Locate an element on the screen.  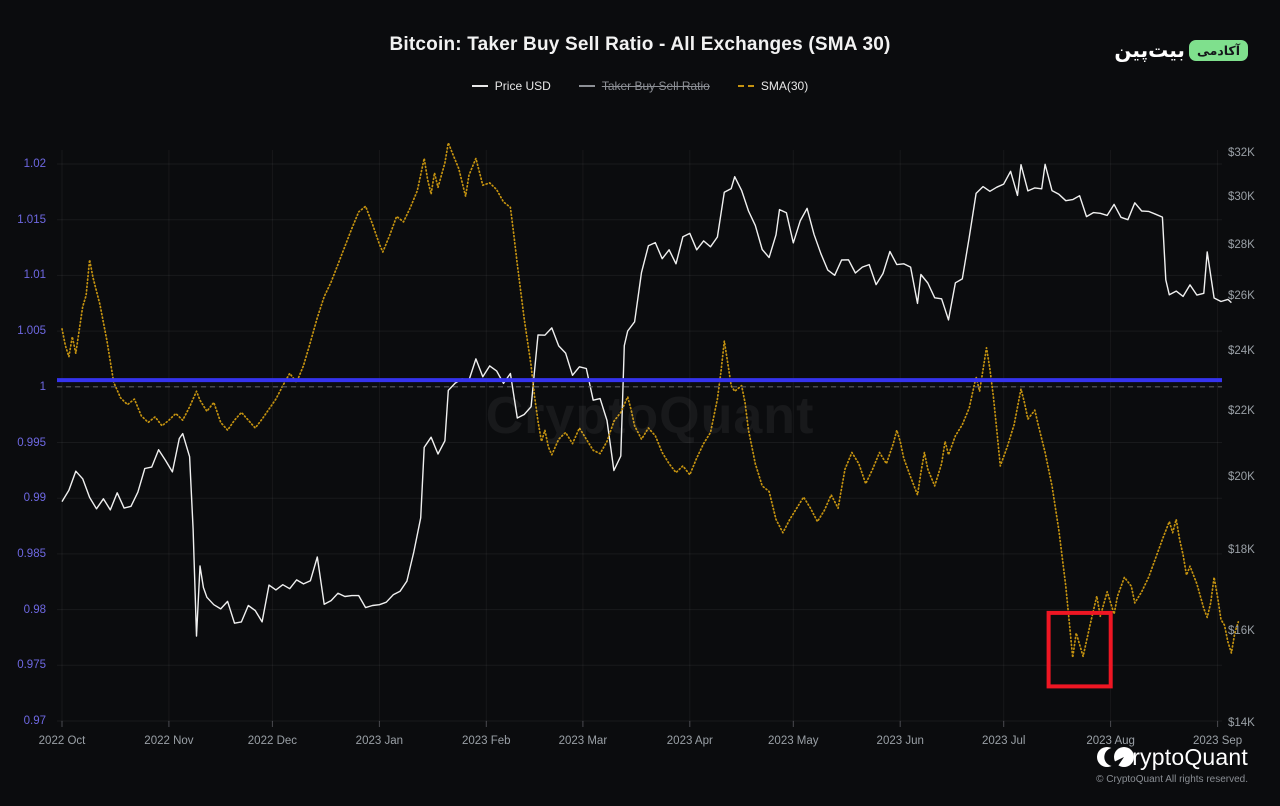
y-right-label: $32K is located at coordinates (1241, 153).